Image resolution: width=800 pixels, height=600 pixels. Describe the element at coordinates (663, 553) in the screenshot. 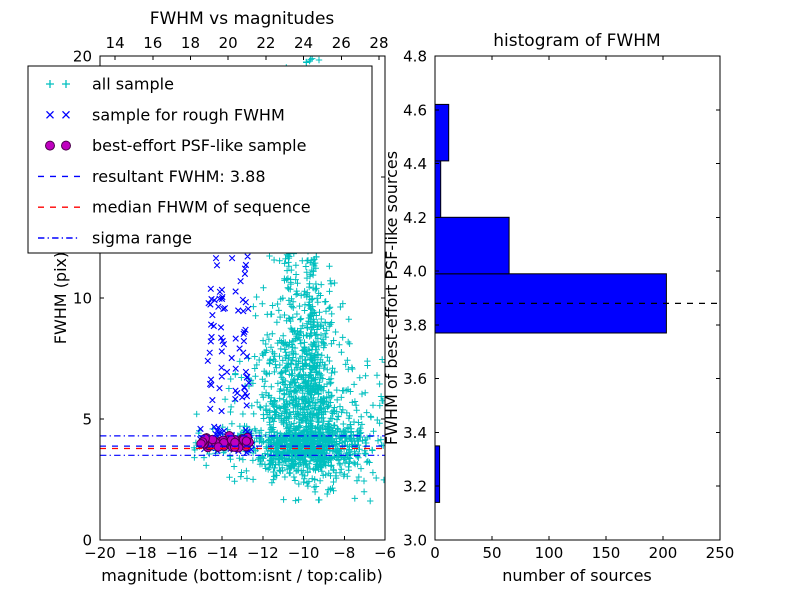

I see `tick-label: 200` at that location.